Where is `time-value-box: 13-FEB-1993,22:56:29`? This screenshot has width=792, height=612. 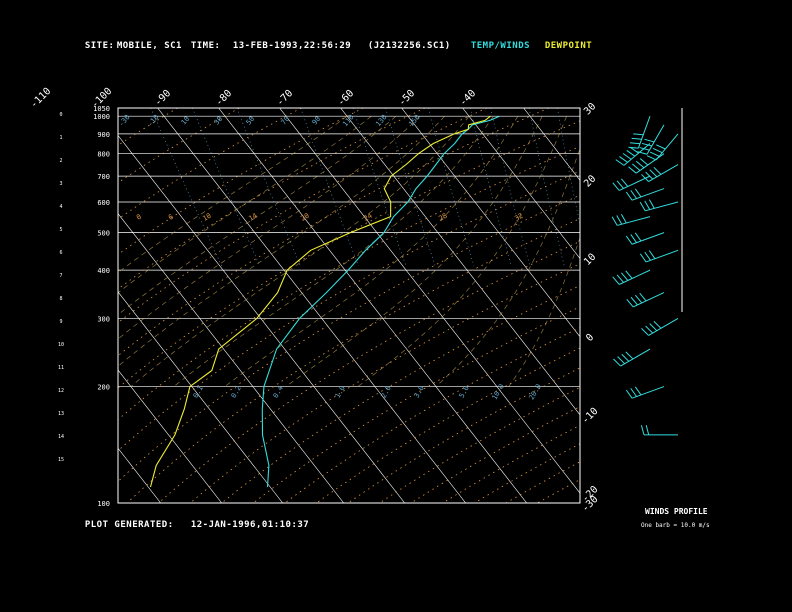
time-value-box: 13-FEB-1993,22:56:29 is located at coordinates (286, 41).